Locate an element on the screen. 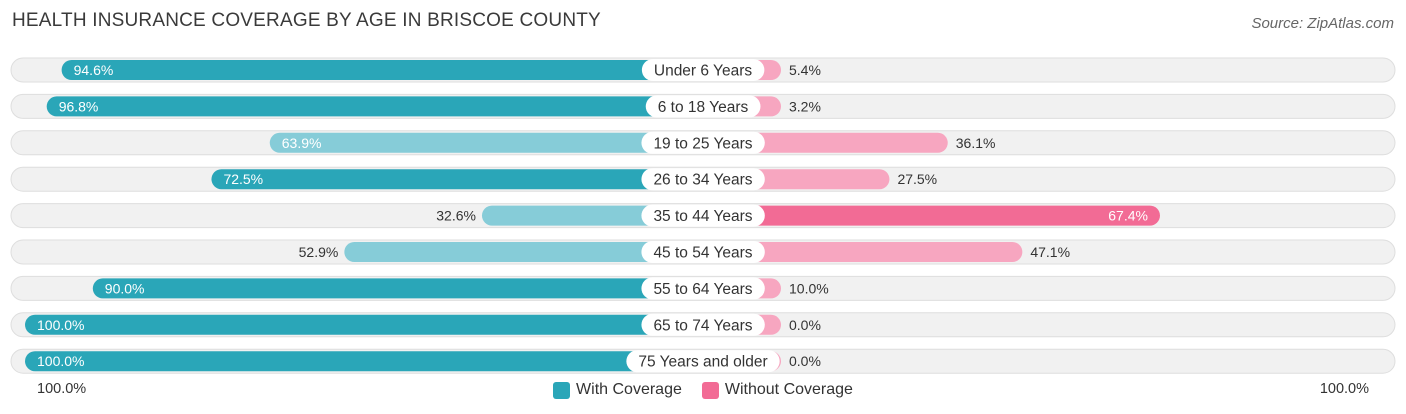 This screenshot has height=414, width=1406. axis-left-label: 100.0% is located at coordinates (62, 389).